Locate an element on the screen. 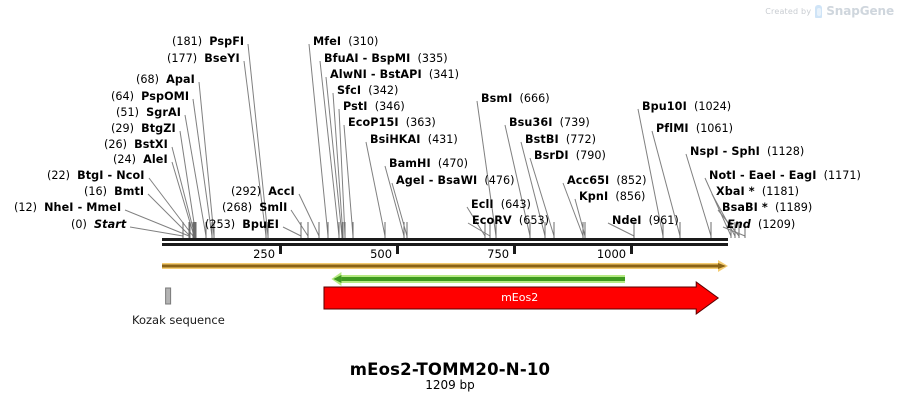 Image resolution: width=900 pixels, height=402 pixels. enzyme-site-label: (68) ApaI is located at coordinates (165, 80).